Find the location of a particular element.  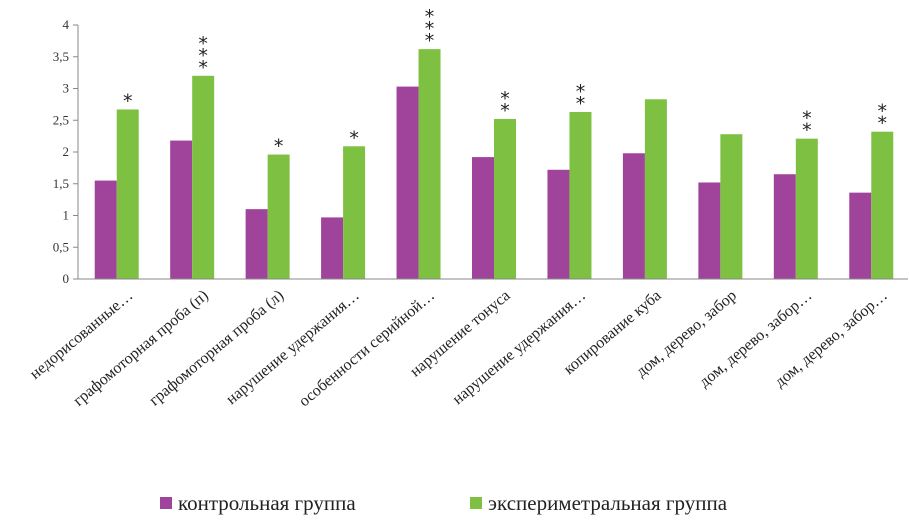

y-tick-label: 2 is located at coordinates (66, 151).